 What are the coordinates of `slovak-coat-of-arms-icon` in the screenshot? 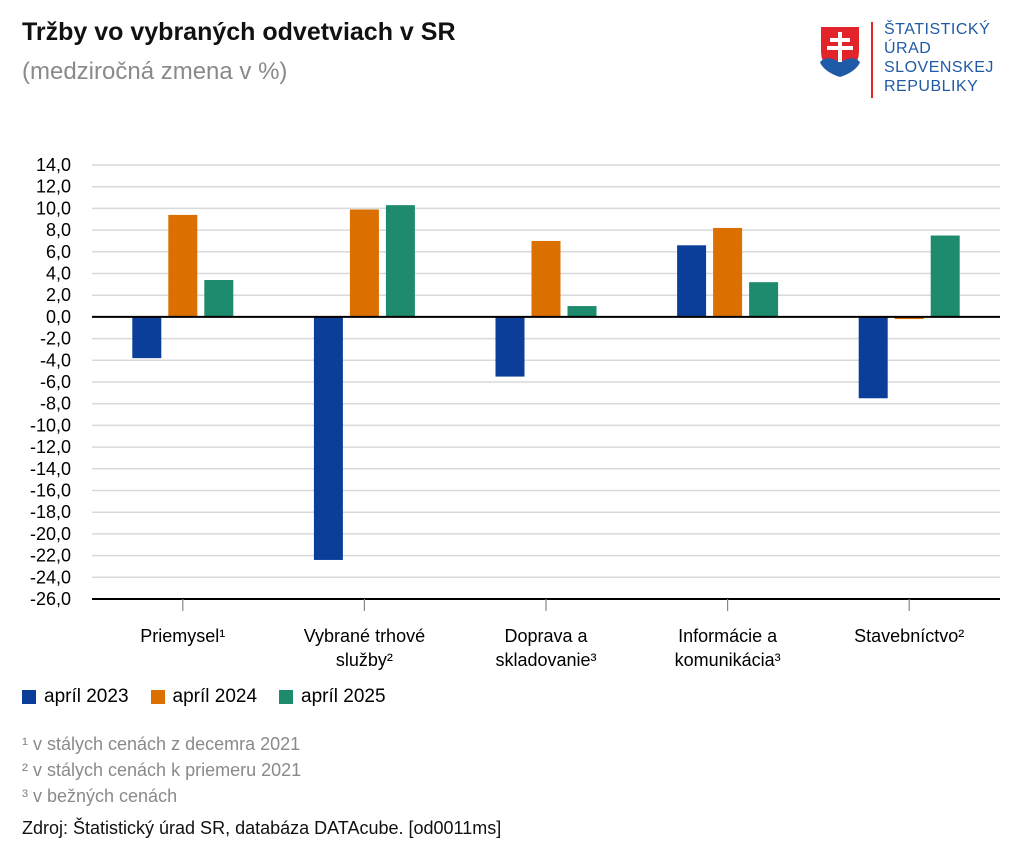 It's located at (840, 51).